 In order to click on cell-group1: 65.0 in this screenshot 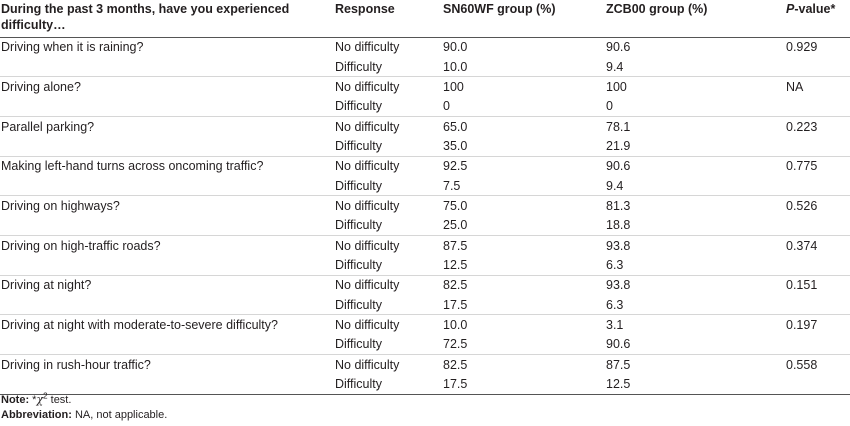, I will do `click(524, 126)`.